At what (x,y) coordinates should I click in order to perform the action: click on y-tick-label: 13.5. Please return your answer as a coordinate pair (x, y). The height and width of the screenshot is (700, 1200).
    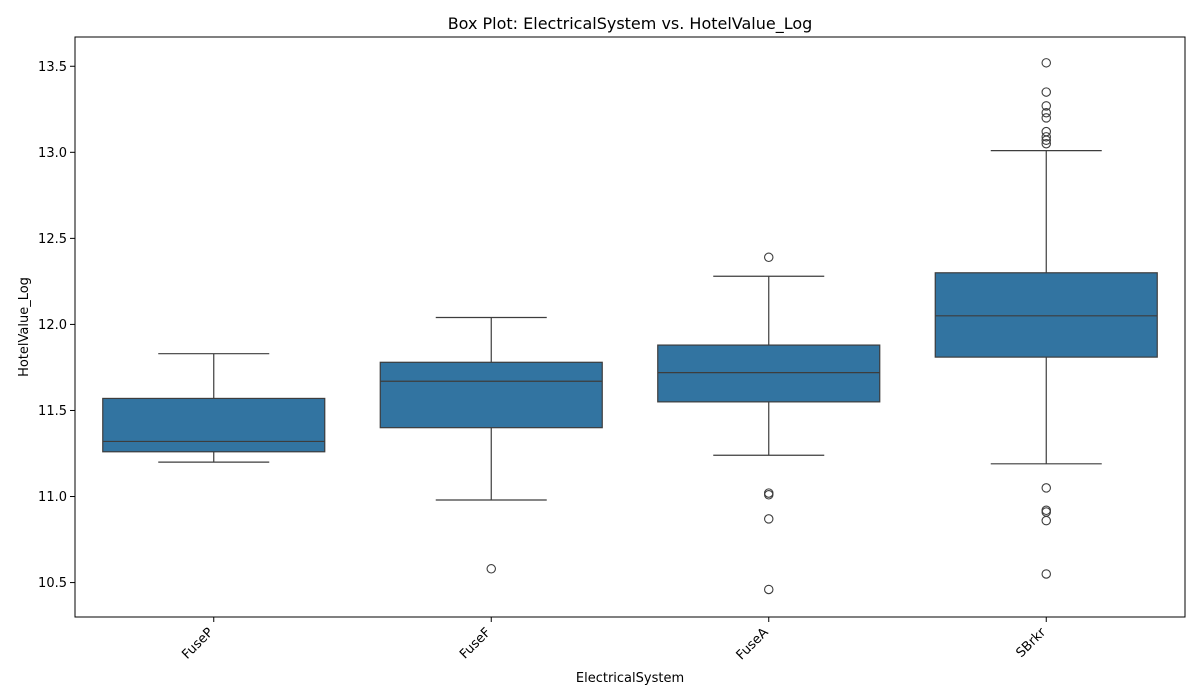
    Looking at the image, I should click on (52, 67).